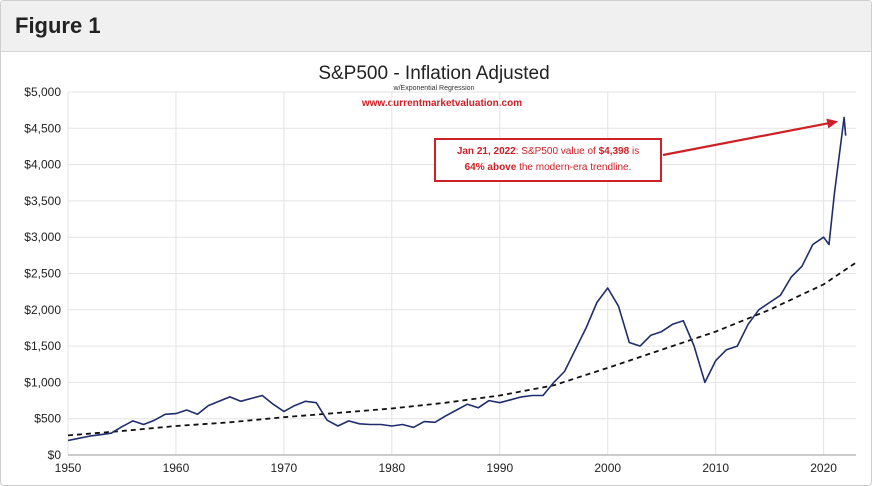 The width and height of the screenshot is (872, 486). Describe the element at coordinates (47, 419) in the screenshot. I see `y-tick-label: $500` at that location.